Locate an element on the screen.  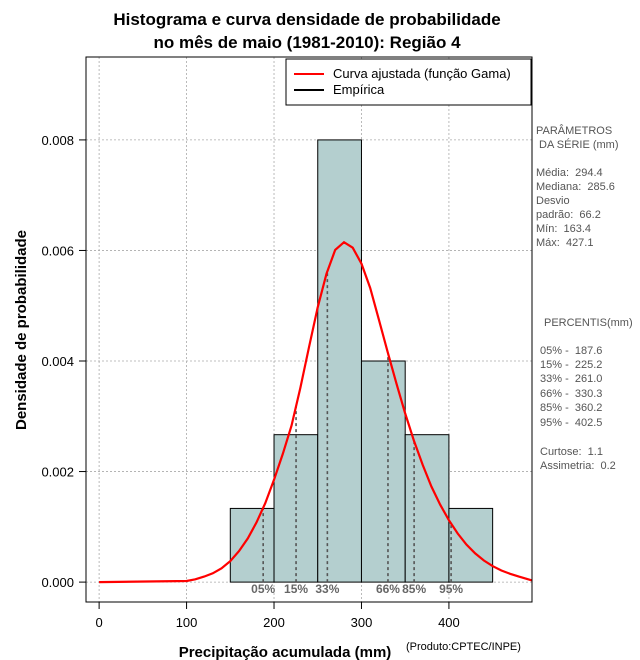
param-std: padrão: 66.2 is located at coordinates (568, 215).